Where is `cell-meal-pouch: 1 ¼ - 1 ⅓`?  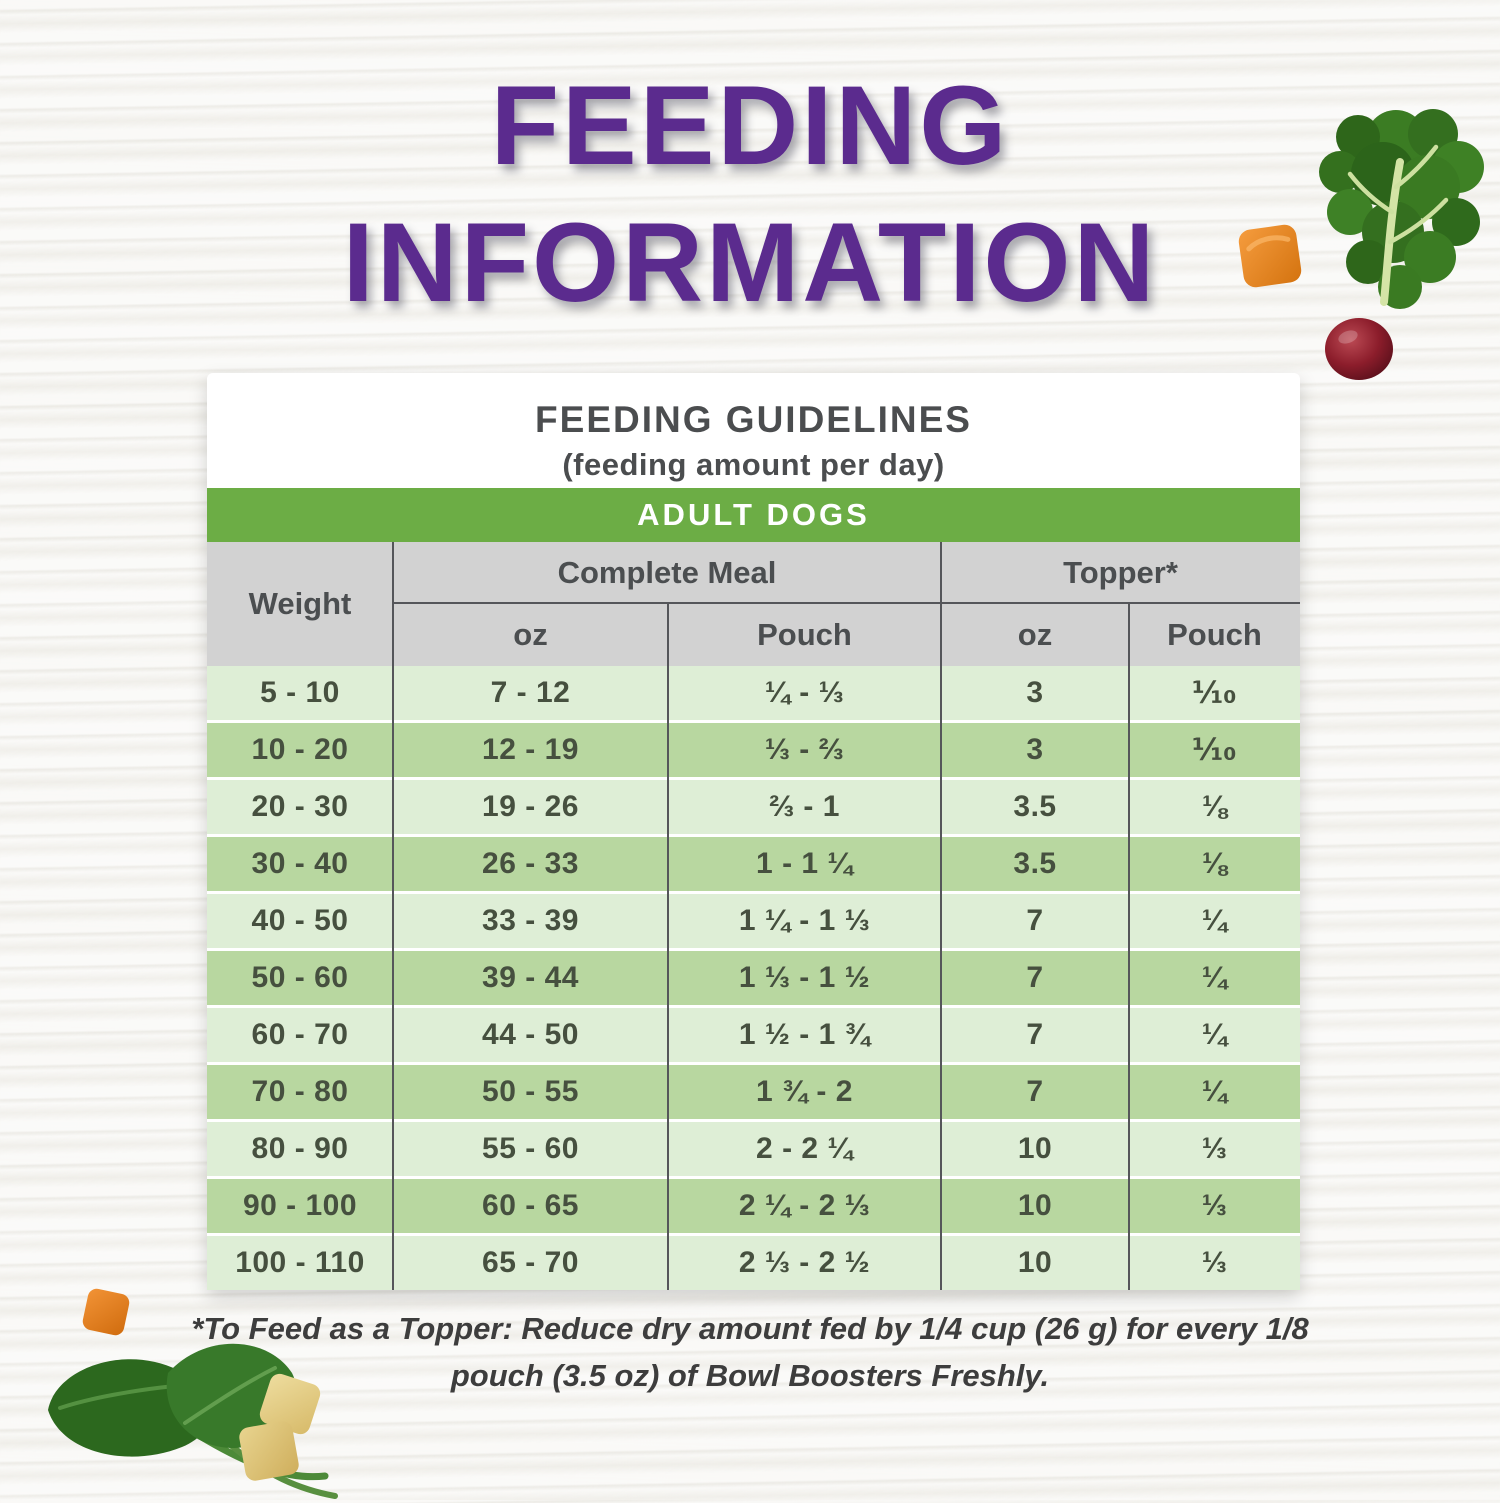
cell-meal-pouch: 1 ¼ - 1 ⅓ is located at coordinates (804, 920).